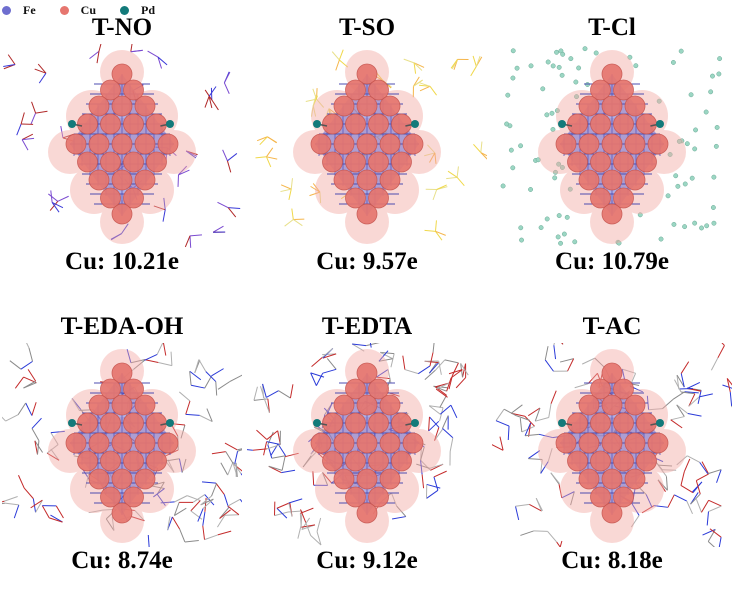 This screenshot has width=734, height=598. I want to click on panel-title: T-AC, so click(612, 326).